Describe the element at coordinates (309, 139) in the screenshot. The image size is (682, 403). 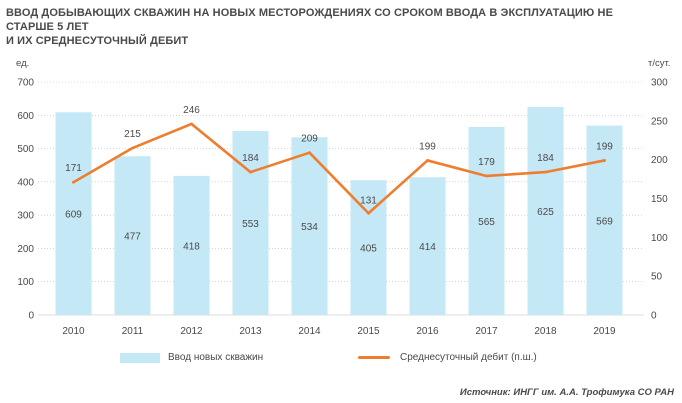
I see `line-value-label: 209` at that location.